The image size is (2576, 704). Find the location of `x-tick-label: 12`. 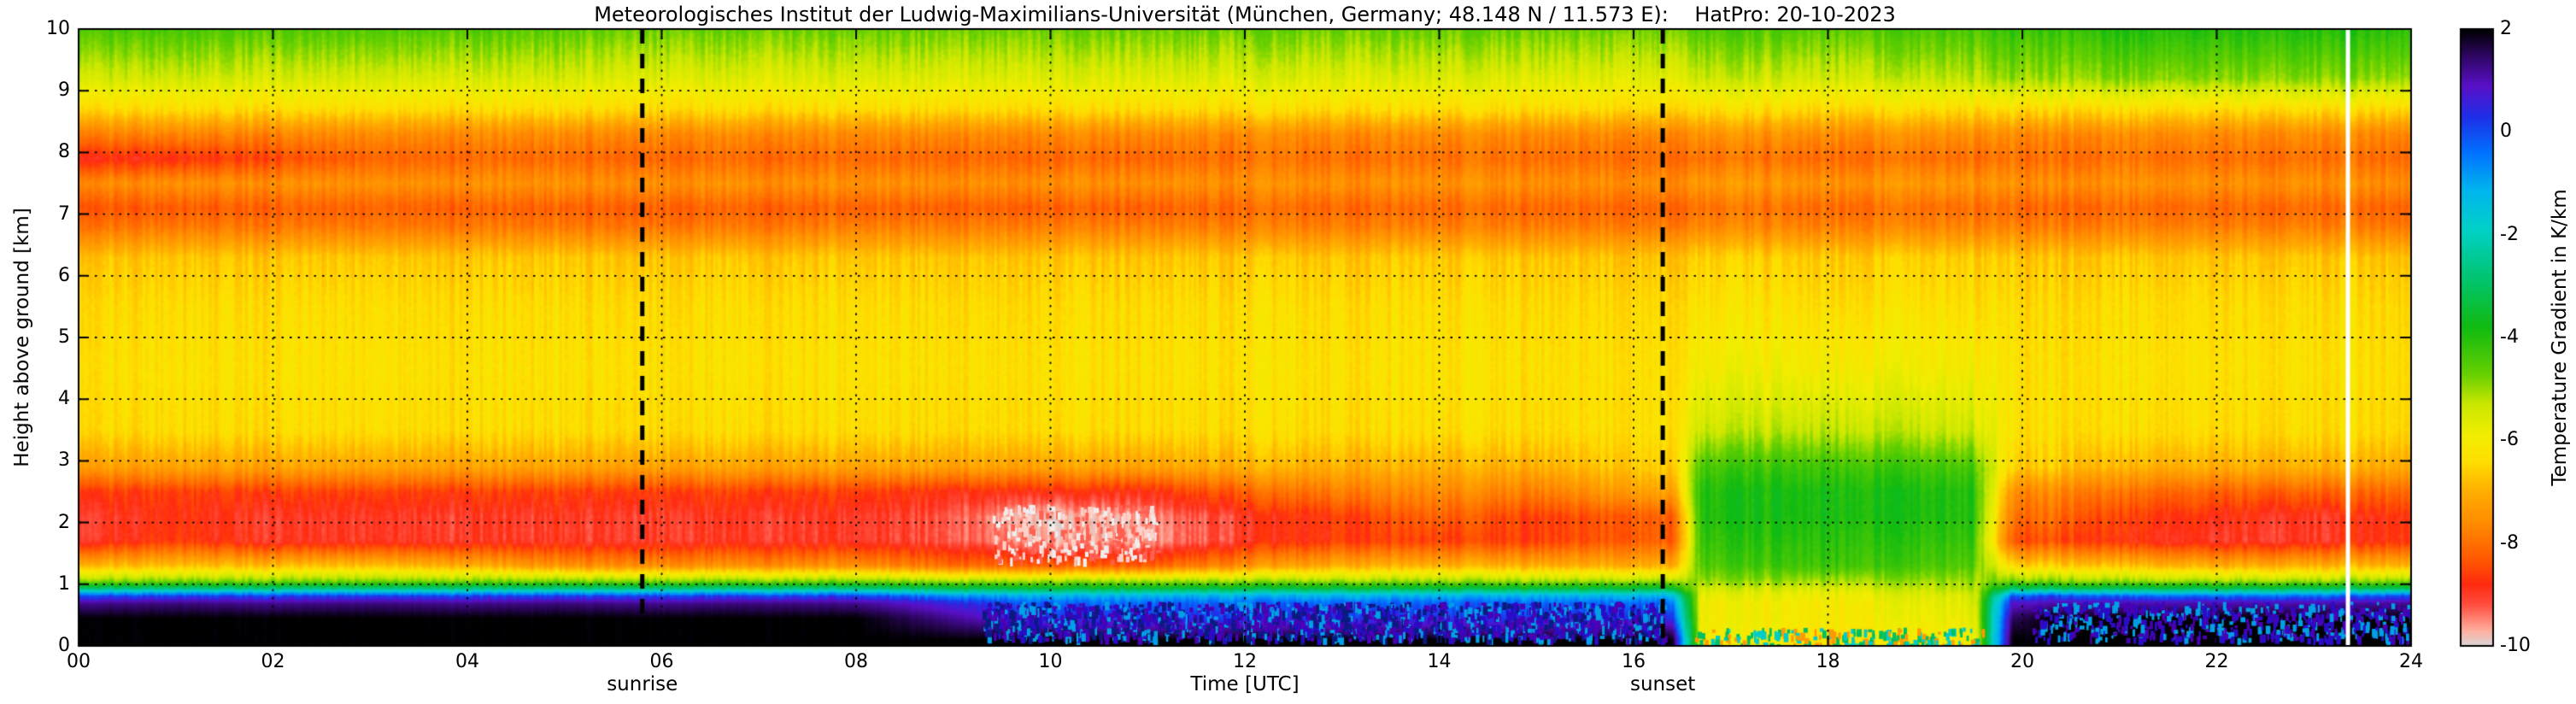

x-tick-label: 12 is located at coordinates (1245, 661).